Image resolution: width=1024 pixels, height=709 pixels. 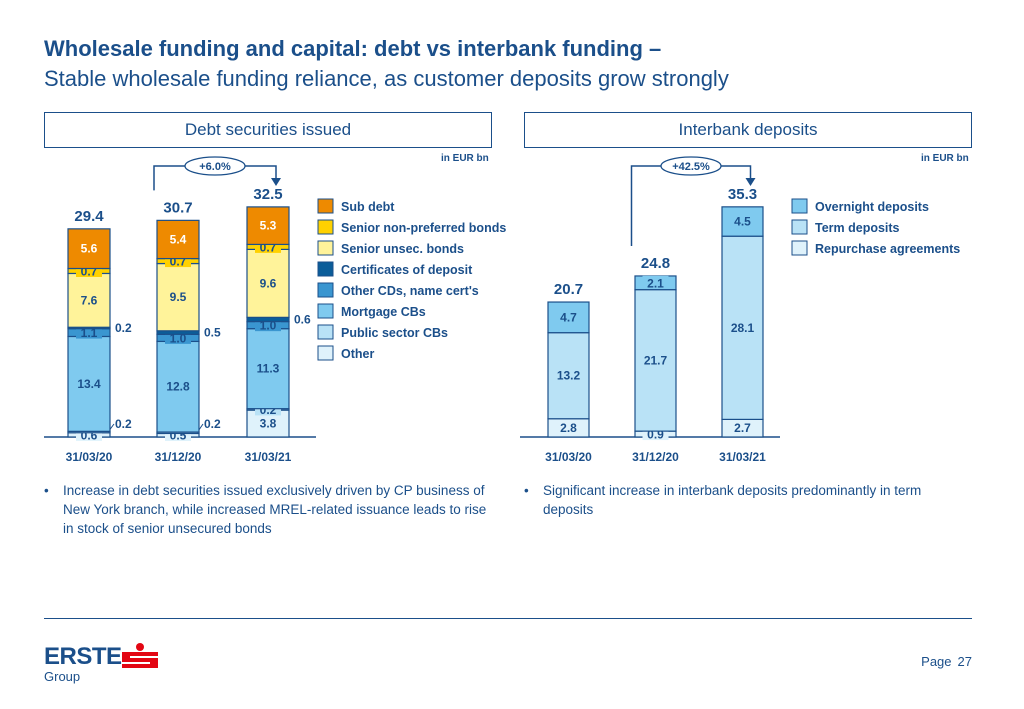 I want to click on sparkasse-s-icon, so click(x=140, y=655).